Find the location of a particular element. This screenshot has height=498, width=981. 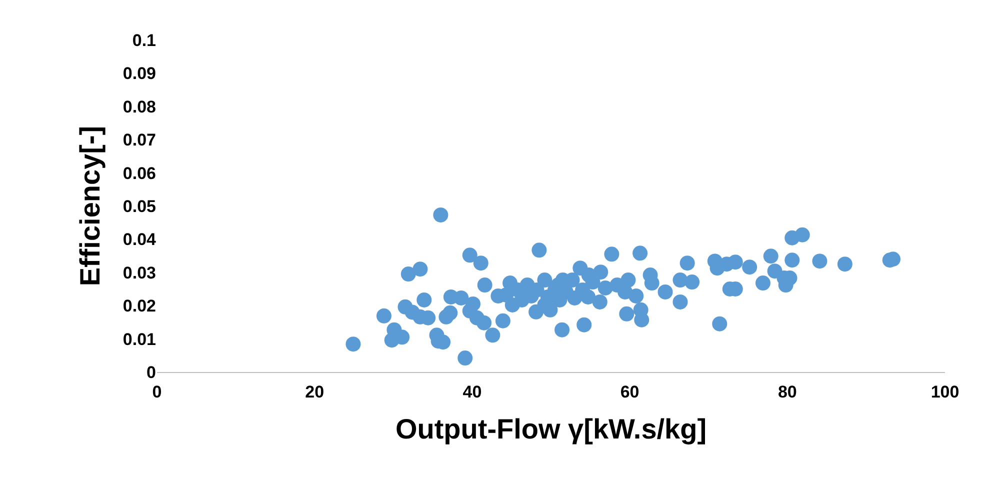

y-axis-title: Efficiency[-] is located at coordinates (90, 206).